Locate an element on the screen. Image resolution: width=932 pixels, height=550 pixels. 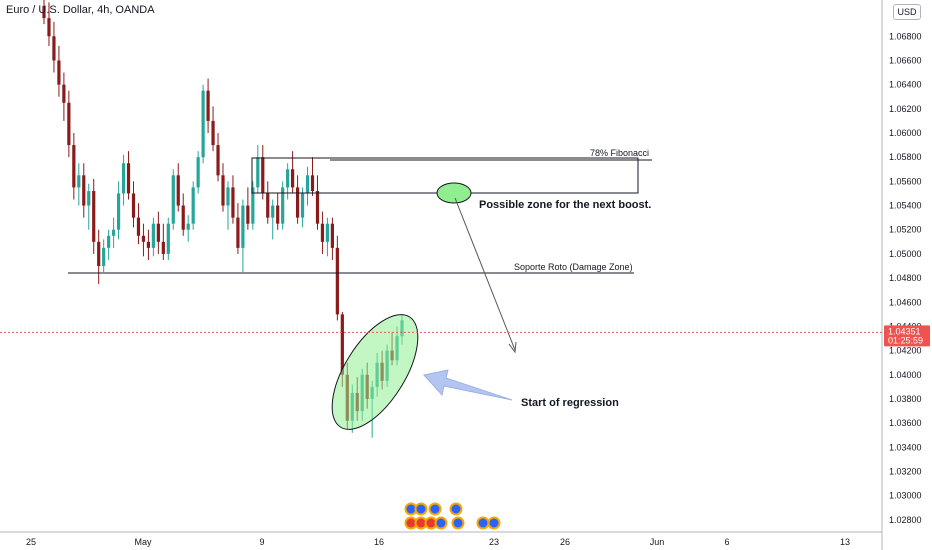
time-tick-label: 9 is located at coordinates (261, 542).